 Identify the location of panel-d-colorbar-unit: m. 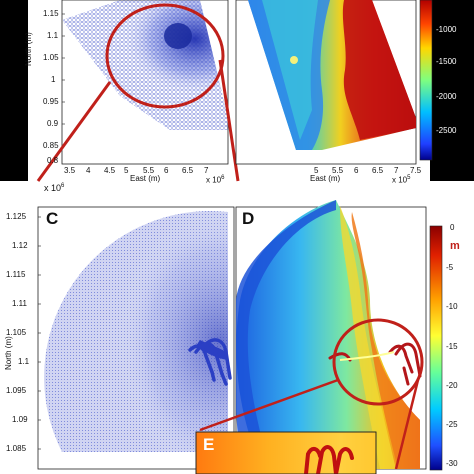
(455, 246).